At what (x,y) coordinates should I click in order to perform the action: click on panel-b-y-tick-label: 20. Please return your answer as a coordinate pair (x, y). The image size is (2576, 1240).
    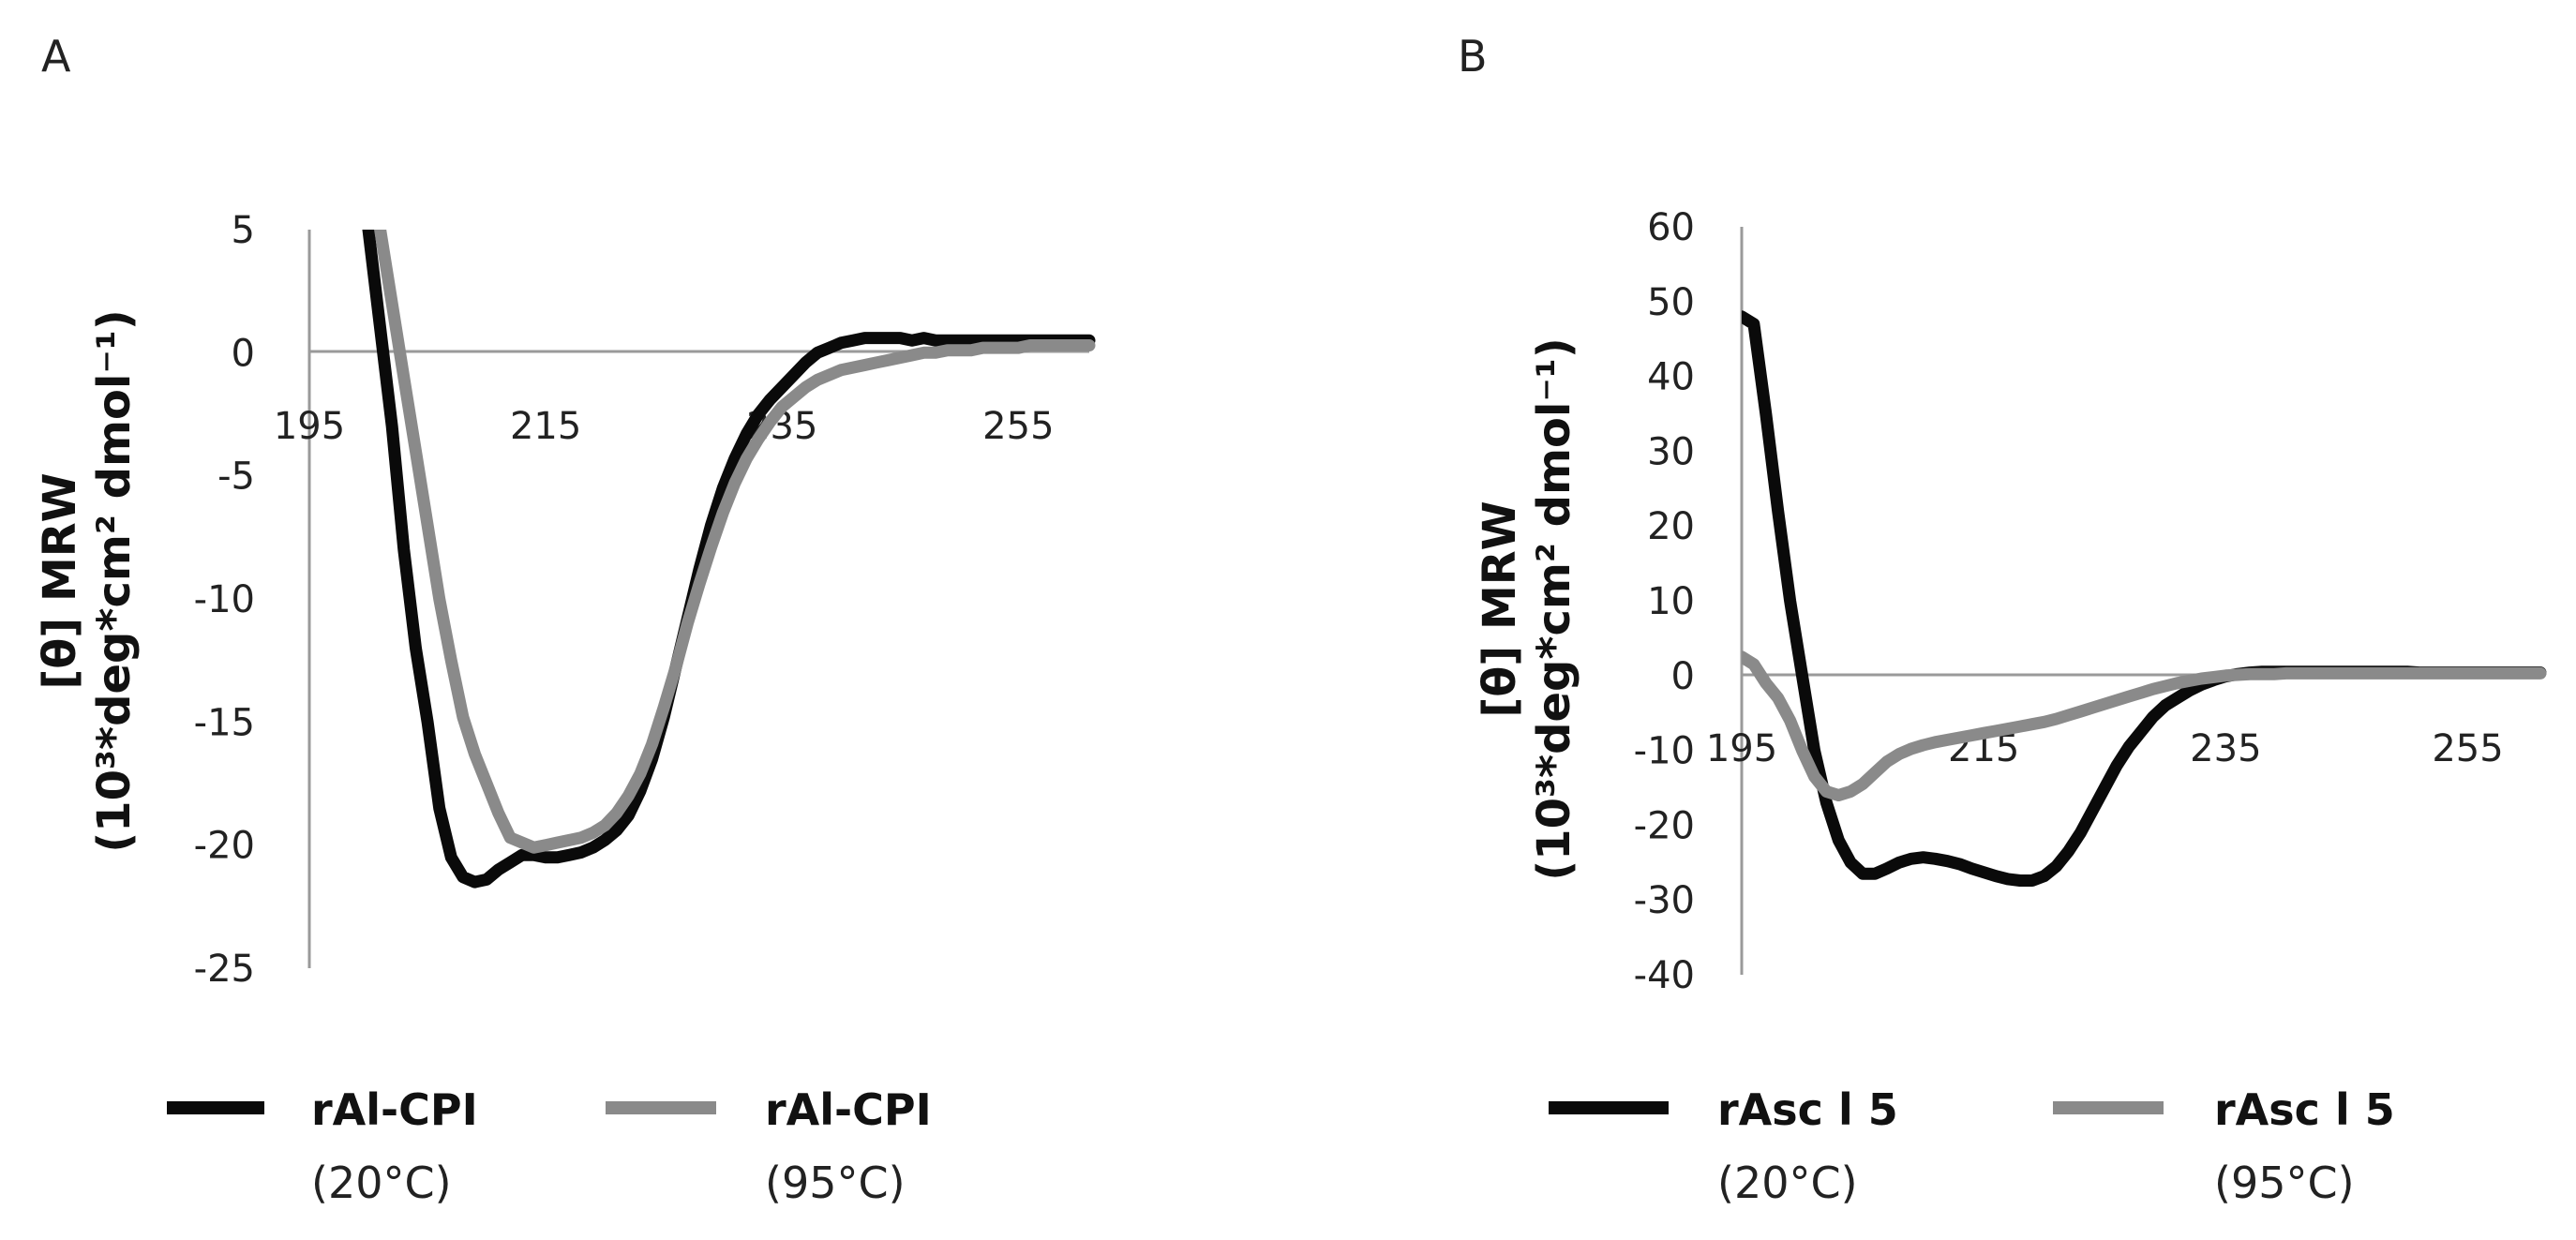
    Looking at the image, I should click on (1671, 526).